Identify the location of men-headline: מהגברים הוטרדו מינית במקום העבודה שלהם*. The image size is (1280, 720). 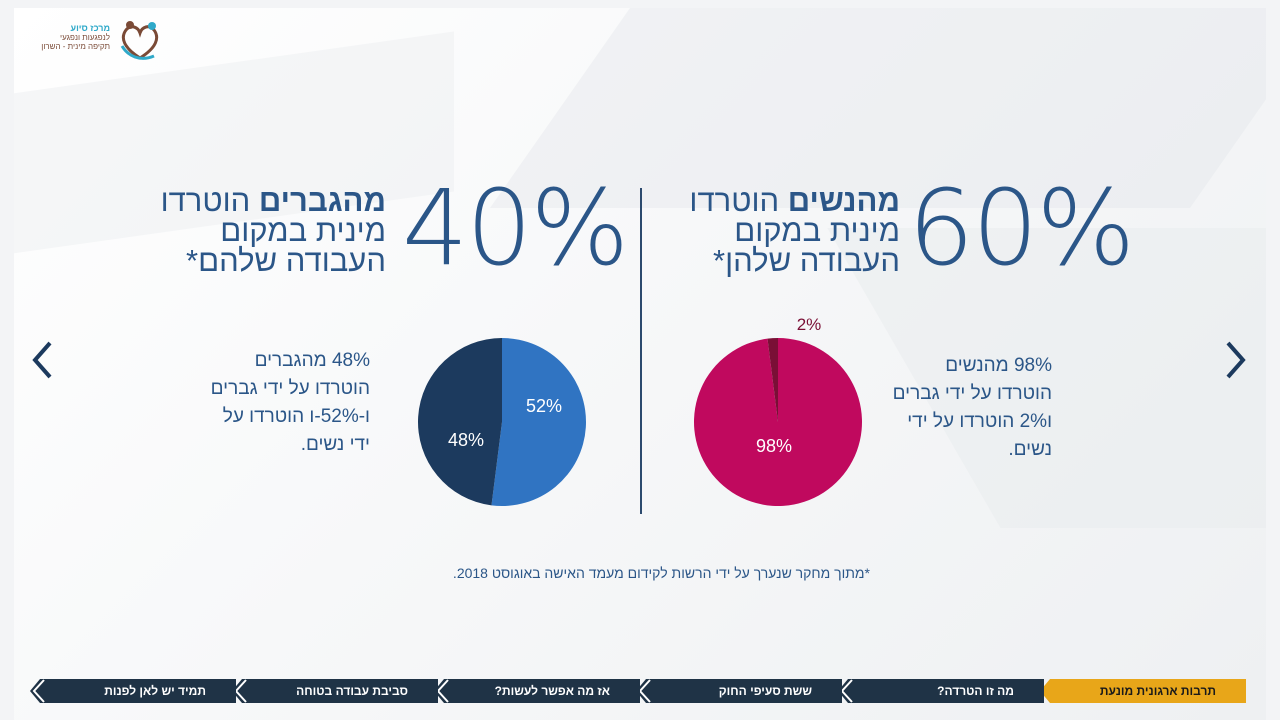
(256, 230).